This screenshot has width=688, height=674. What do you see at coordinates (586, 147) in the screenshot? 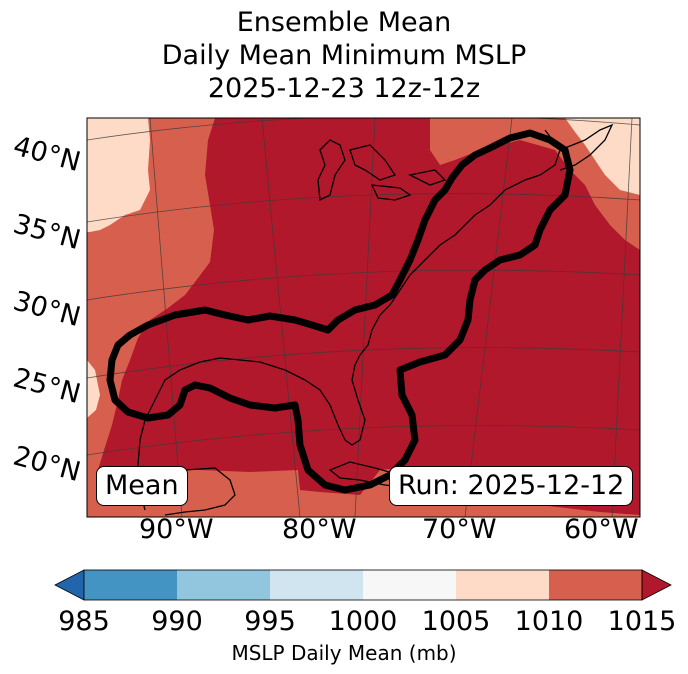
I see `nova-scotia` at bounding box center [586, 147].